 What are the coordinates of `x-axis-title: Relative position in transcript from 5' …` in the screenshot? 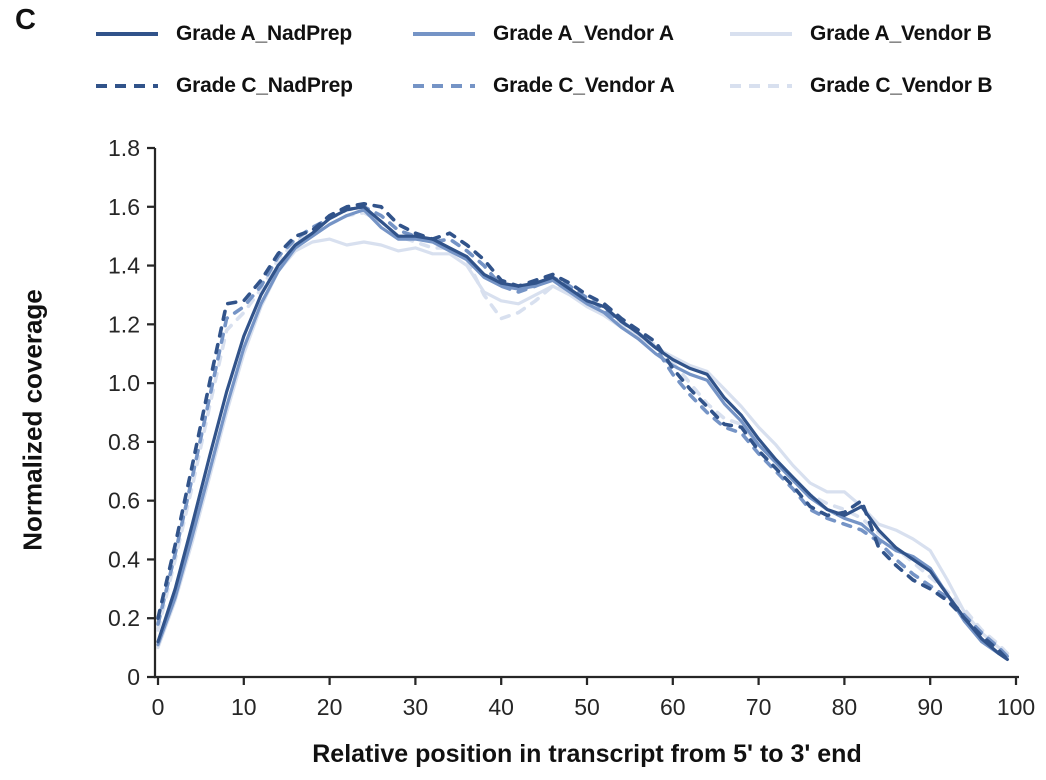 It's located at (587, 754).